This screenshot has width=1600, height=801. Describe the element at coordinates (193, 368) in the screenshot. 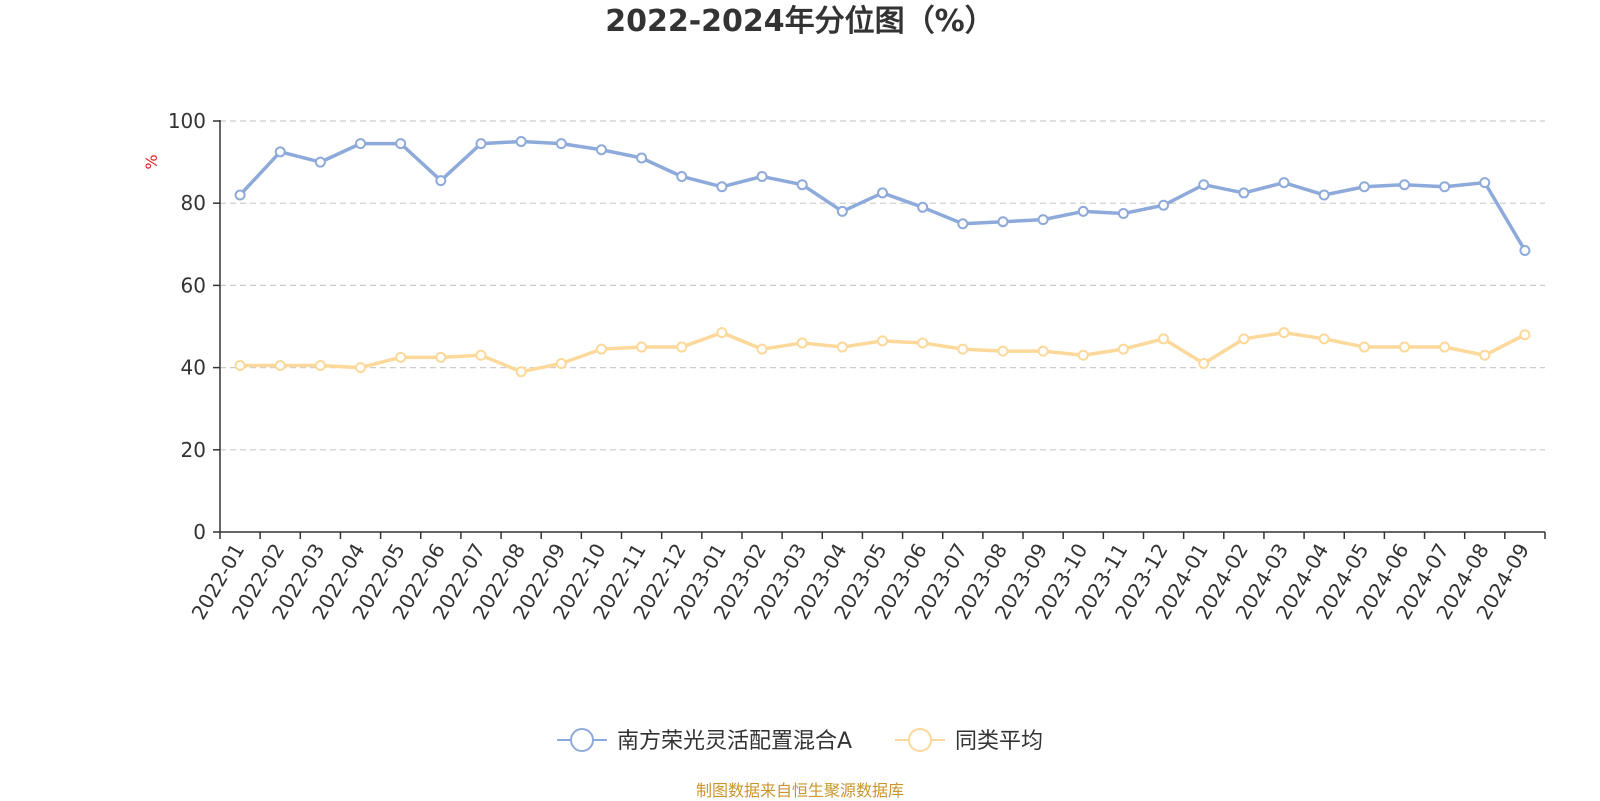

I see `y-tick-label: 40` at that location.